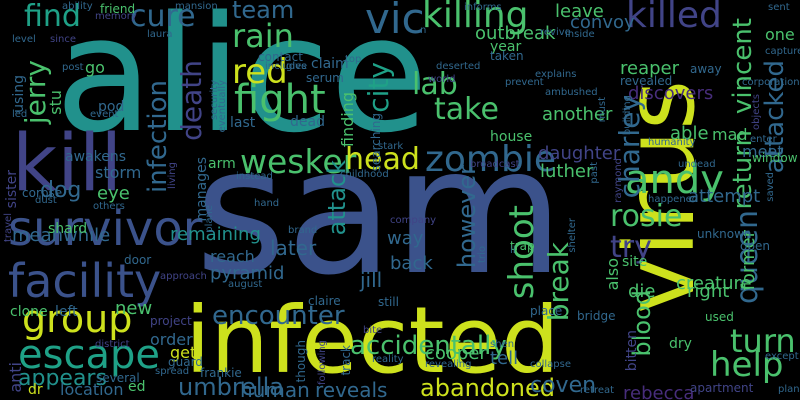  I want to click on cloud-word-rebecca: rebecca, so click(659, 391).